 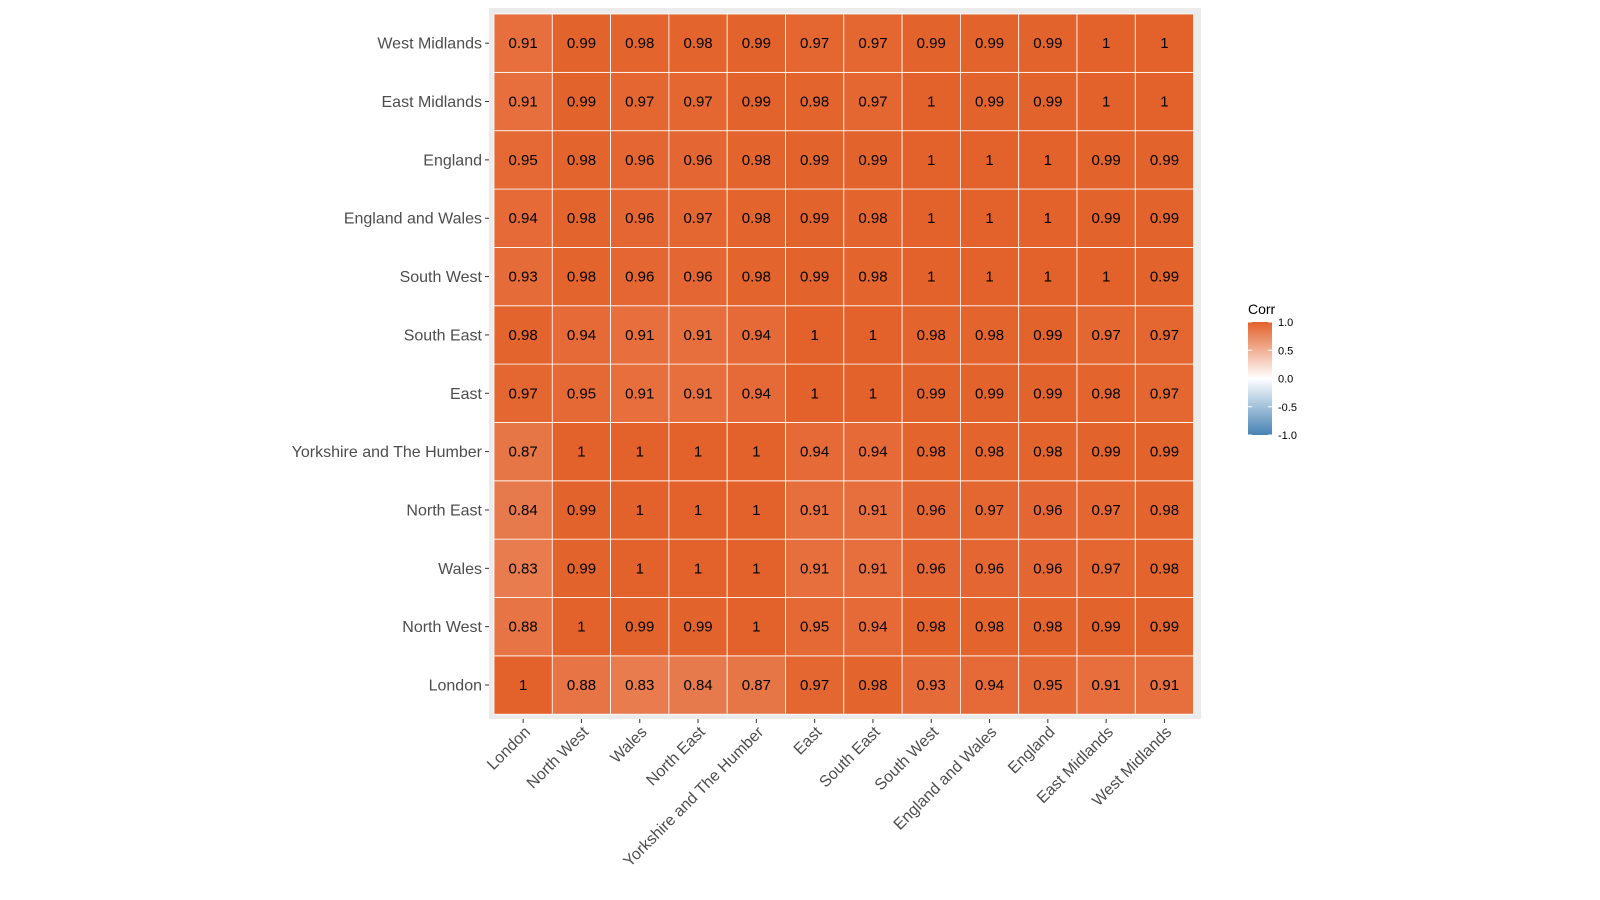 I want to click on cell-value-label: 0.83, so click(x=639, y=685).